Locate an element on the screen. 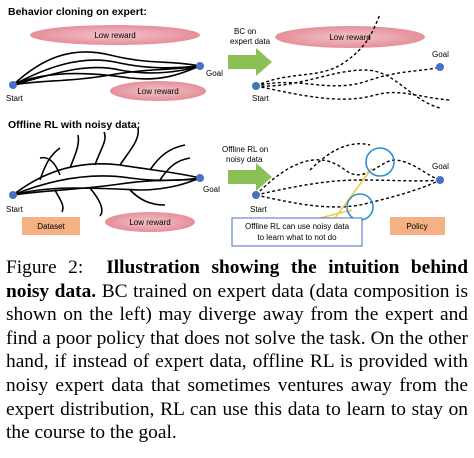 This screenshot has height=458, width=474. policy-box is located at coordinates (417, 226).